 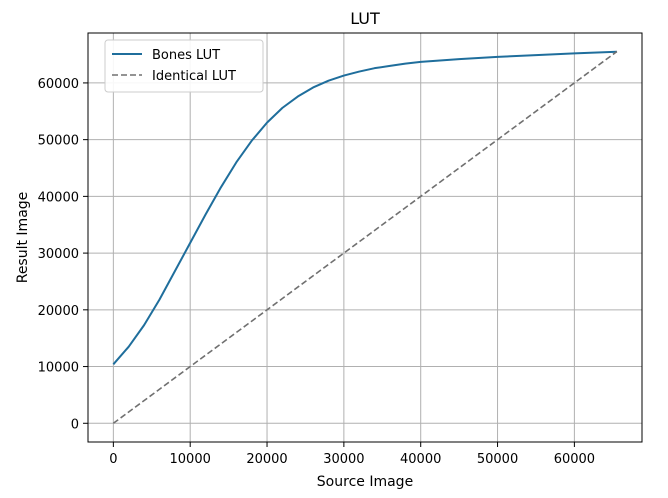 I want to click on x-tick-label: 0, so click(x=113, y=459).